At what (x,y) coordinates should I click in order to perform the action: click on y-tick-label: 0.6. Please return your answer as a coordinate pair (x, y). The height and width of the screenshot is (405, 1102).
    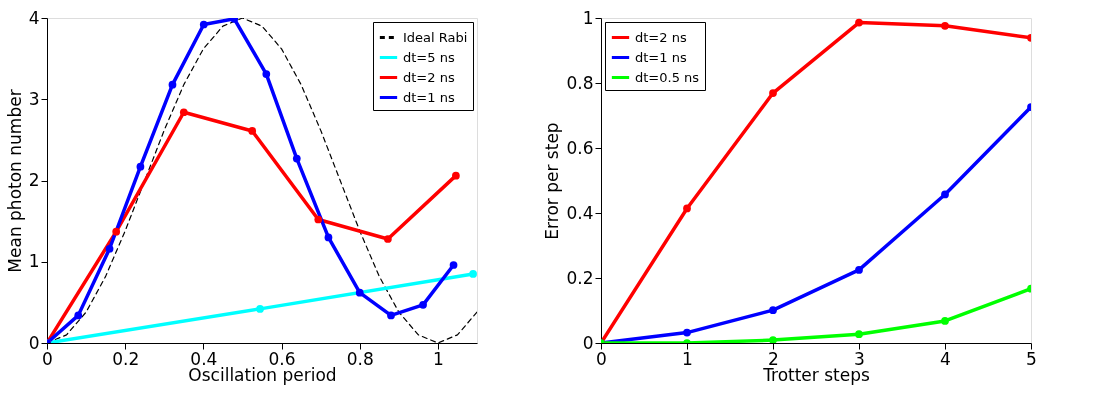
    Looking at the image, I should click on (580, 147).